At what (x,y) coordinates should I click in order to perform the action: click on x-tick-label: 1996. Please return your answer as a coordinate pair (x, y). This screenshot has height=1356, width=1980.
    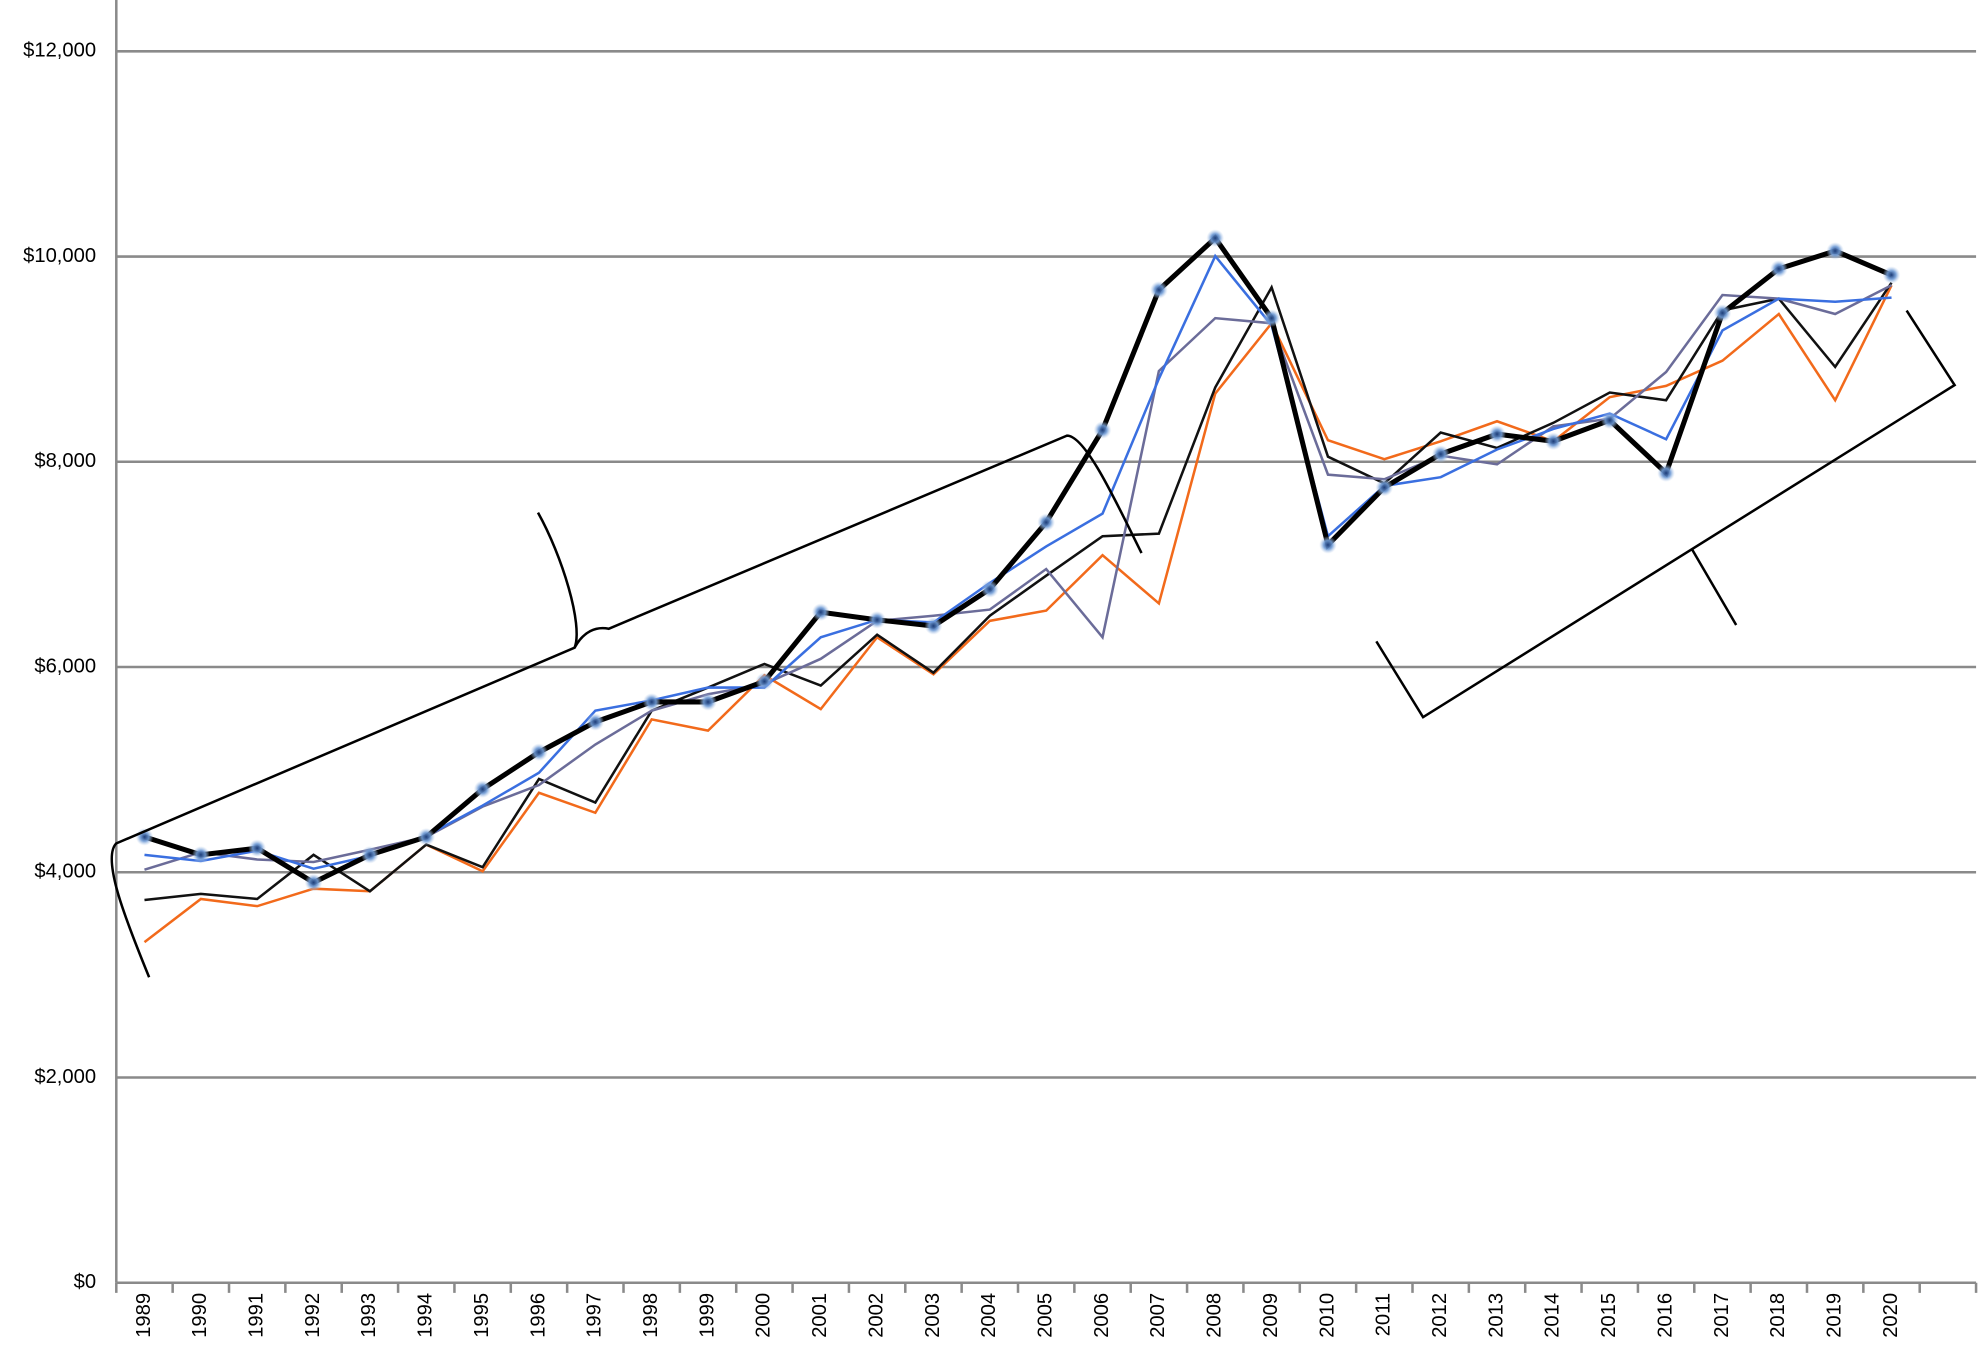
    Looking at the image, I should click on (538, 1315).